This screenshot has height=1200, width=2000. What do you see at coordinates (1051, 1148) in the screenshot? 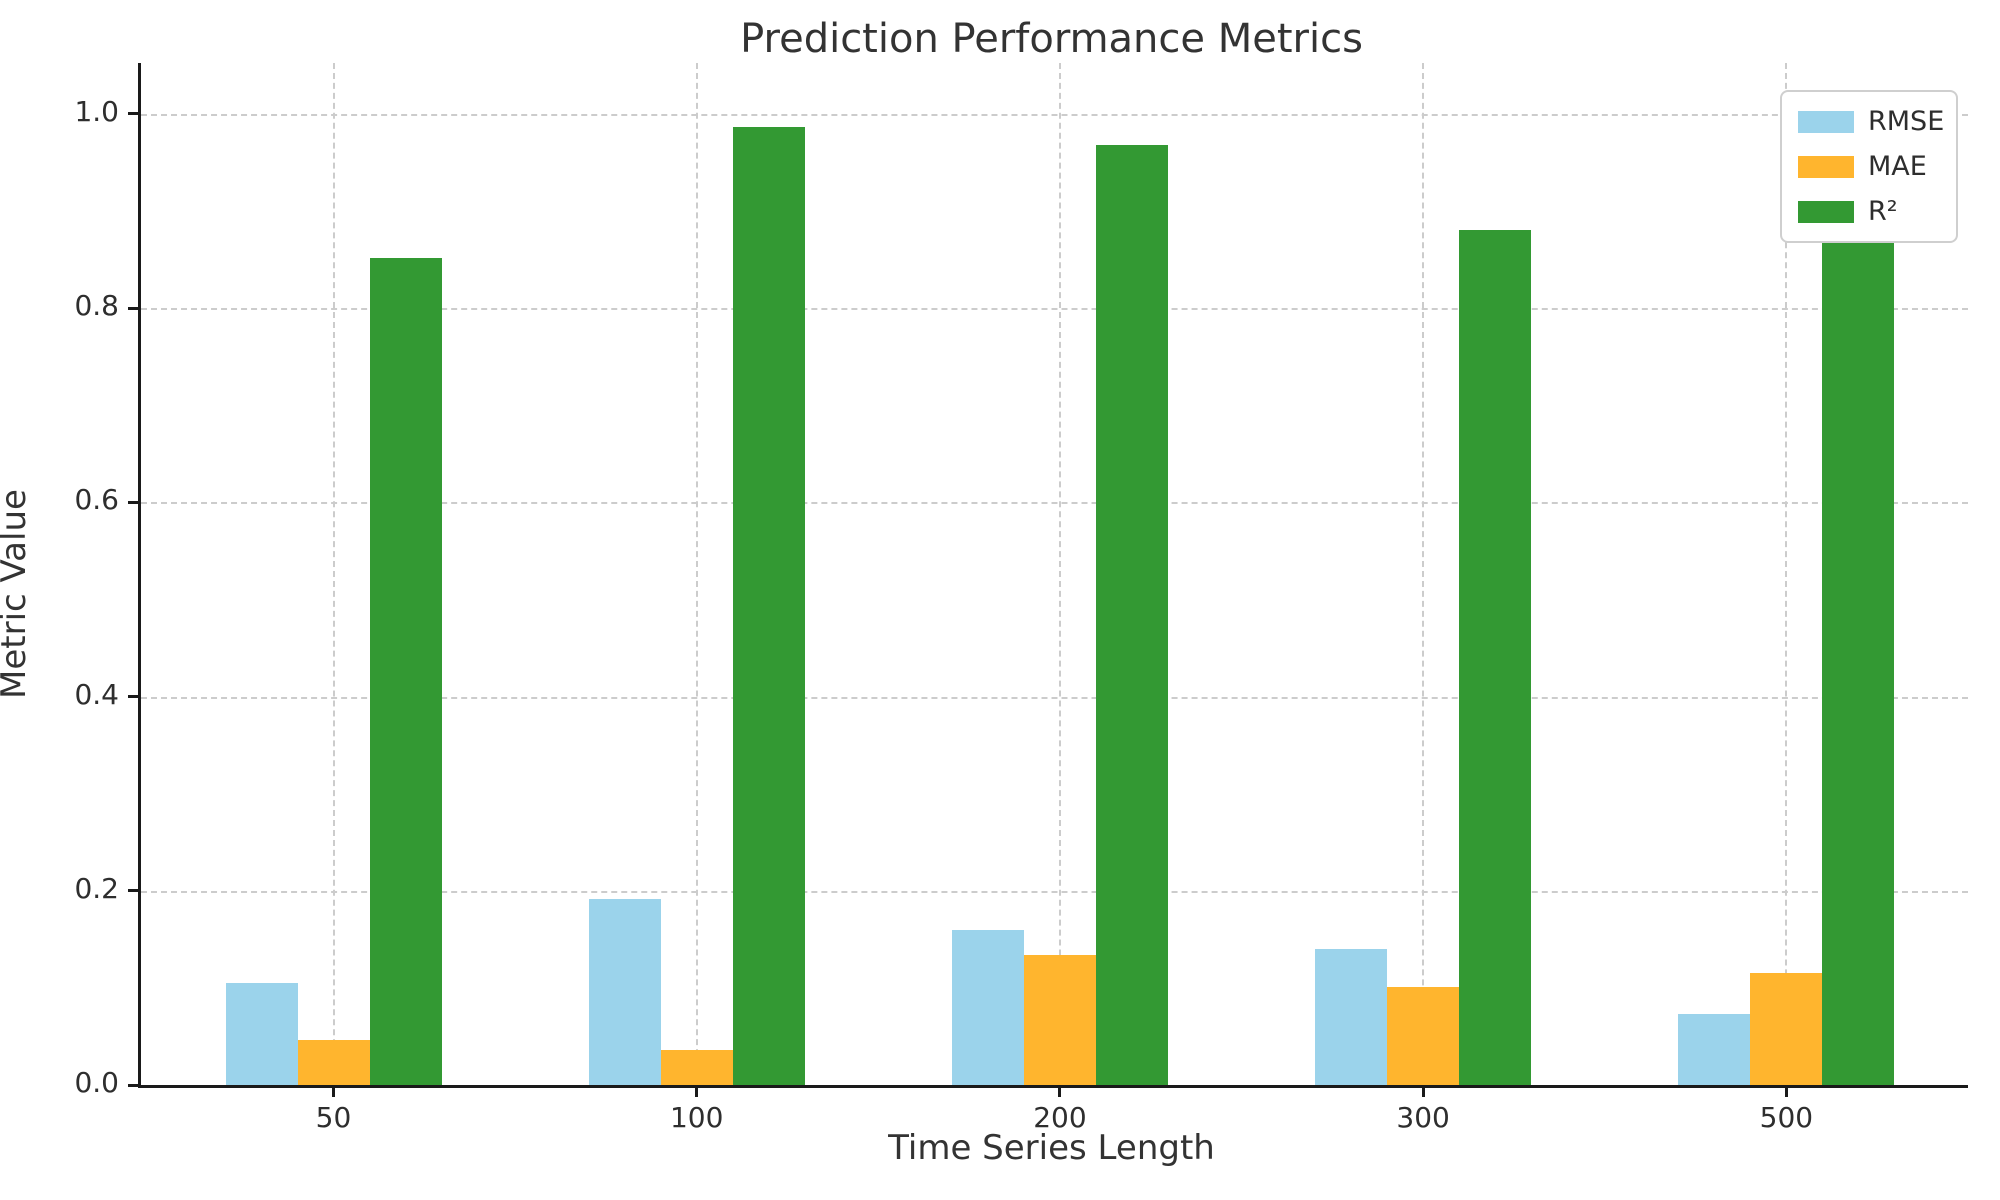
I see `x-axis-label: Time Series Length` at bounding box center [1051, 1148].